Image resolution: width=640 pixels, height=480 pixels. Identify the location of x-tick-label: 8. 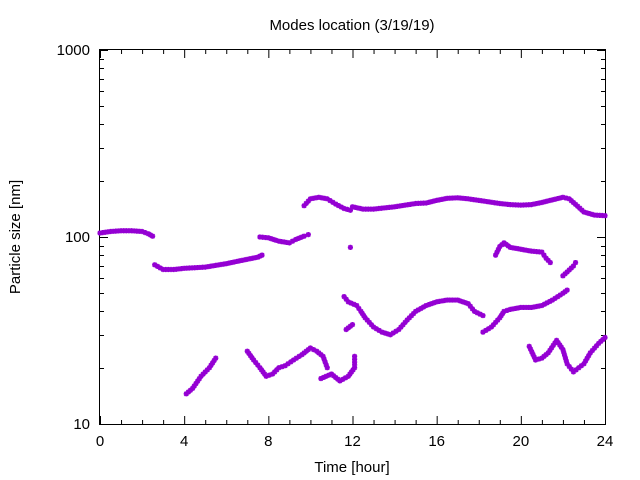
(268, 441).